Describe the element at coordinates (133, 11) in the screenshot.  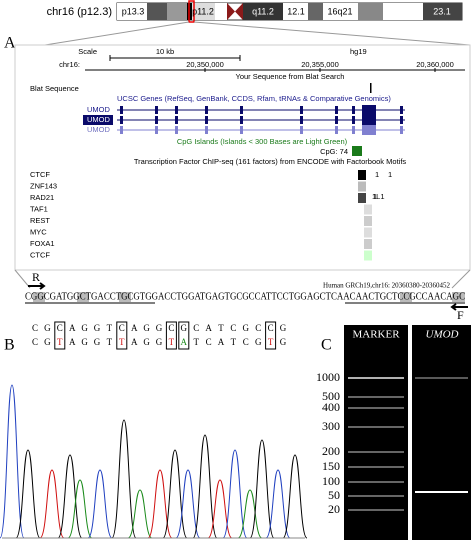
I see `band-label: p13.3` at that location.